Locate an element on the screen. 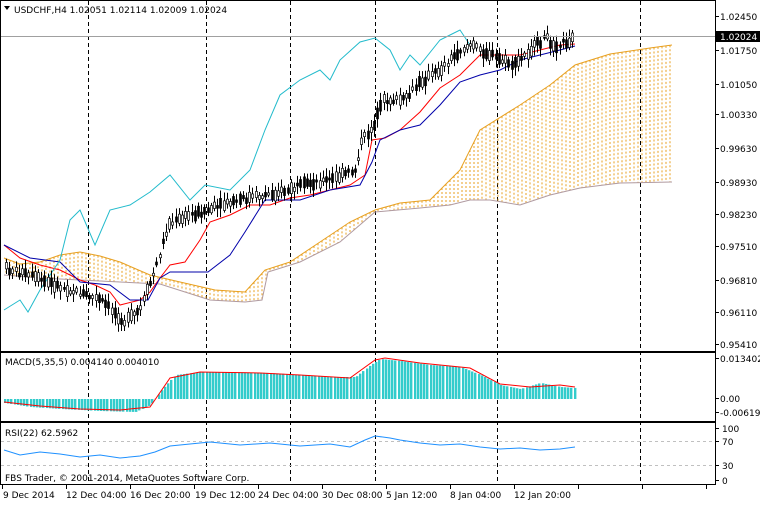  price-label: 0.95410 is located at coordinates (738, 346).